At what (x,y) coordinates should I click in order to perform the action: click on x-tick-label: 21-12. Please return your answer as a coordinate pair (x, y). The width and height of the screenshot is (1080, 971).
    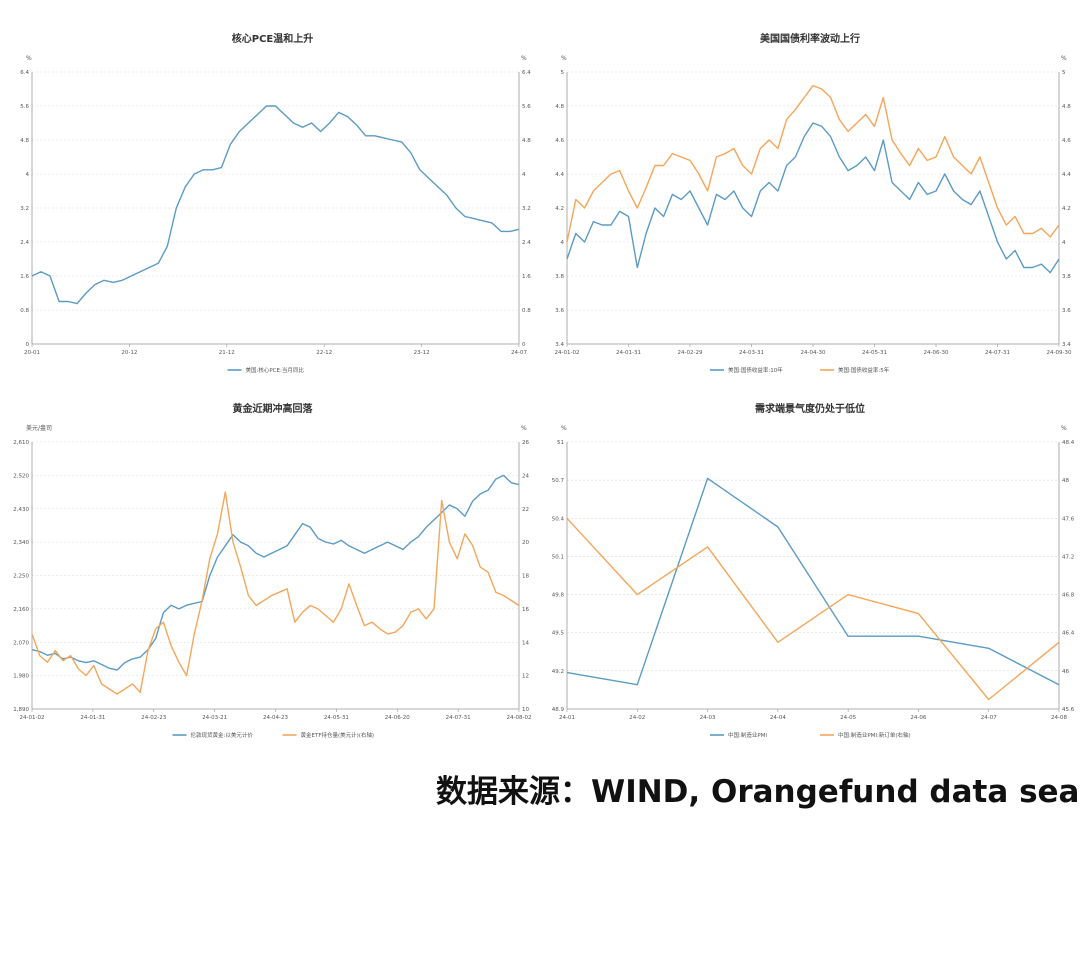
    Looking at the image, I should click on (227, 353).